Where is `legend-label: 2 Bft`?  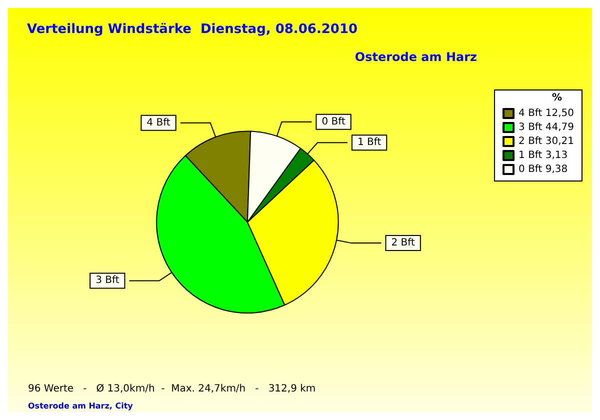
legend-label: 2 Bft is located at coordinates (530, 141).